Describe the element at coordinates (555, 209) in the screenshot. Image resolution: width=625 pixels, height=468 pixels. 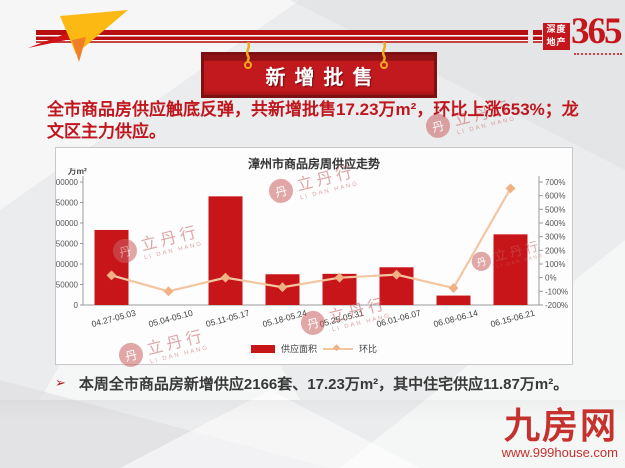
I see `svg-text: 500%` at that location.